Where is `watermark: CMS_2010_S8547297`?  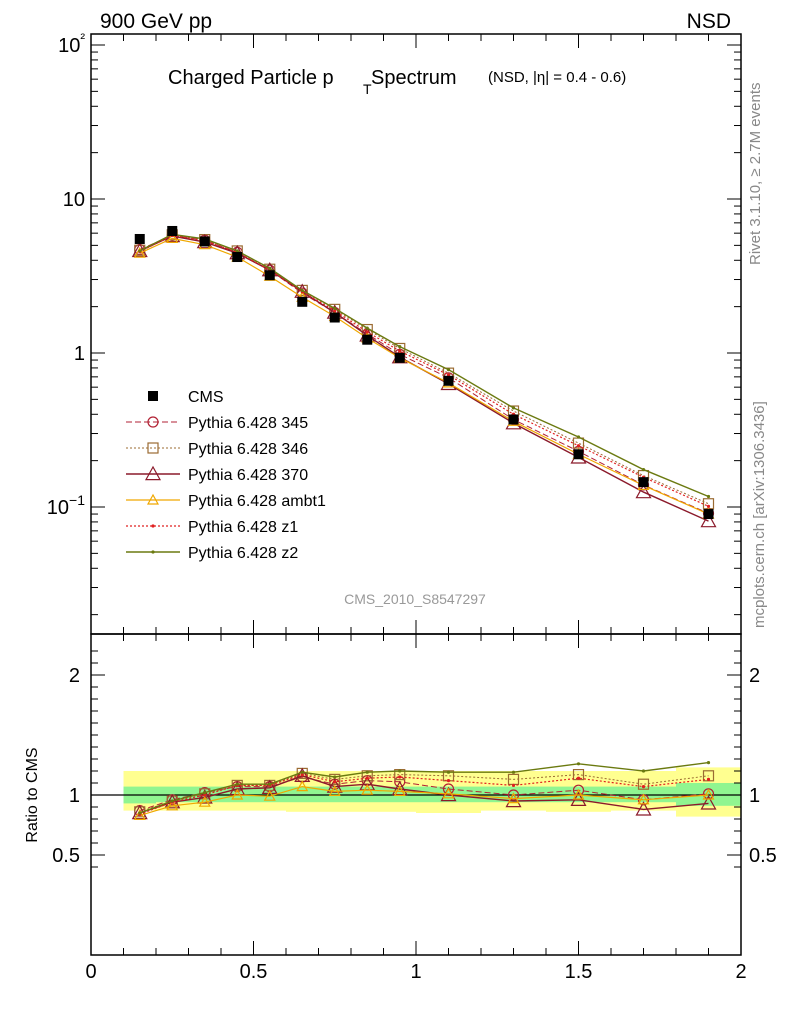
watermark: CMS_2010_S8547297 is located at coordinates (415, 599).